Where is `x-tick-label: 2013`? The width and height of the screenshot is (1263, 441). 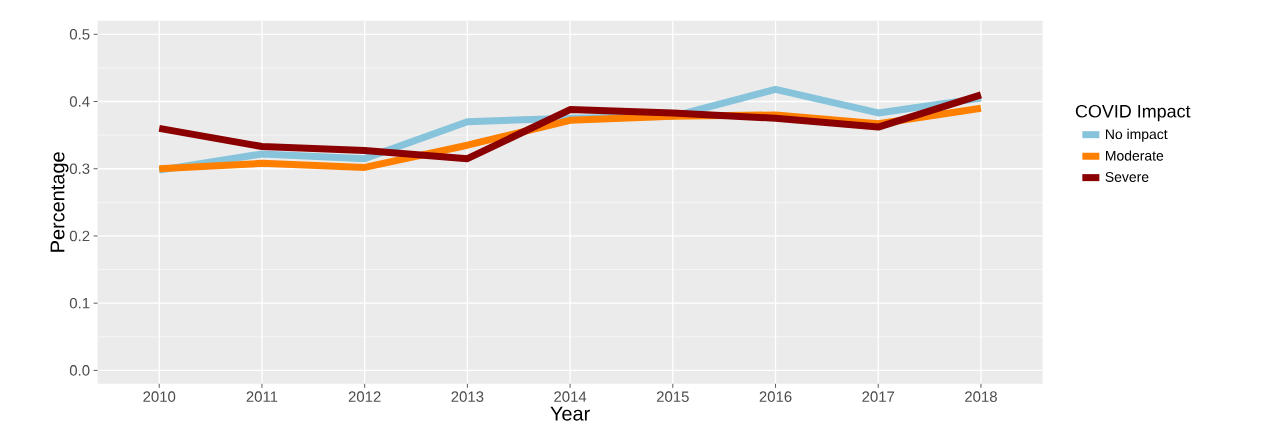 x-tick-label: 2013 is located at coordinates (467, 396).